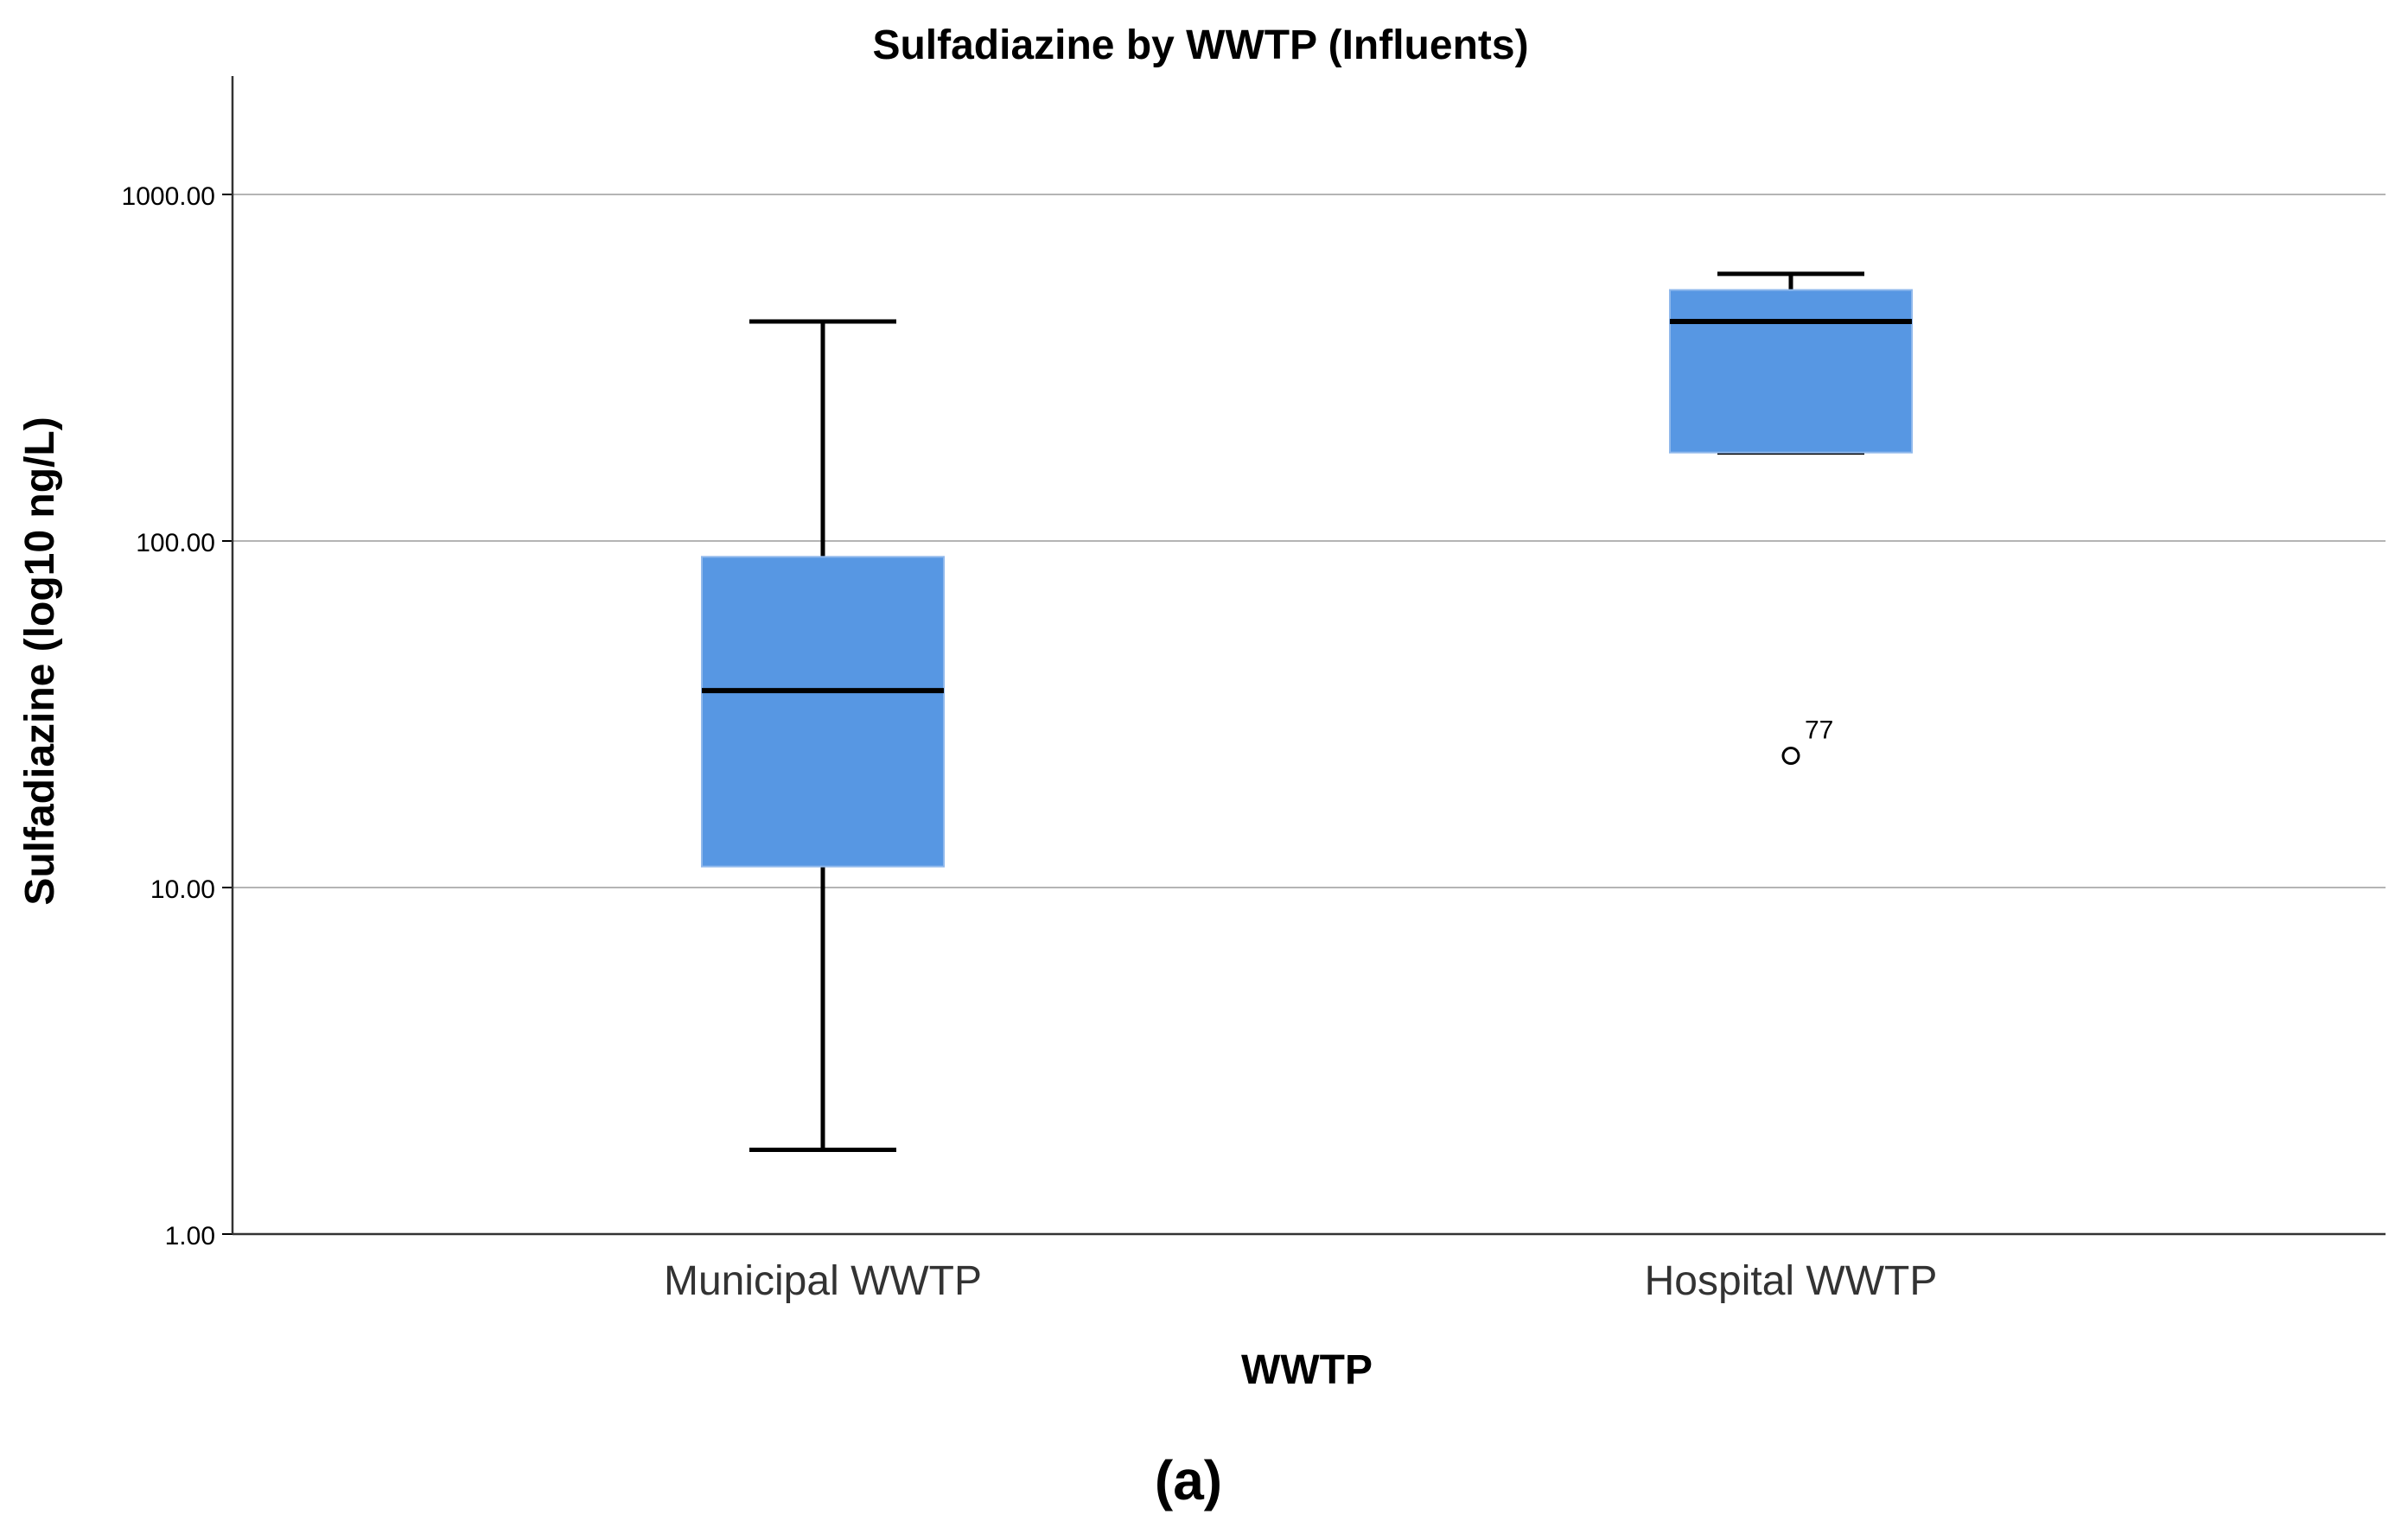 The width and height of the screenshot is (2408, 1540). What do you see at coordinates (175, 543) in the screenshot?
I see `y-tick-label: 100.00` at bounding box center [175, 543].